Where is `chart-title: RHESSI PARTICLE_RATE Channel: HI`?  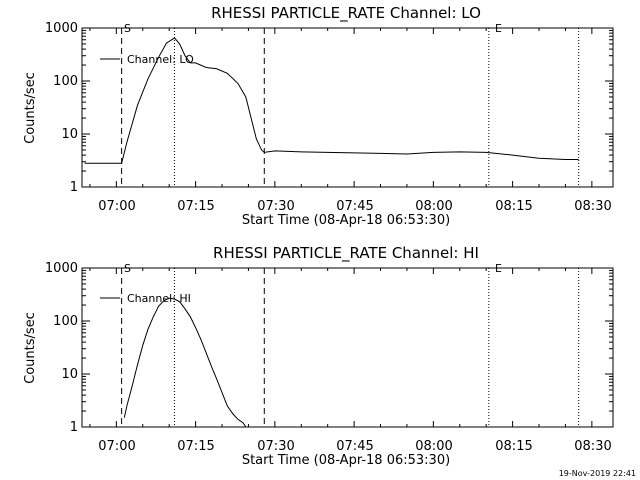
chart-title: RHESSI PARTICLE_RATE Channel: HI is located at coordinates (346, 253).